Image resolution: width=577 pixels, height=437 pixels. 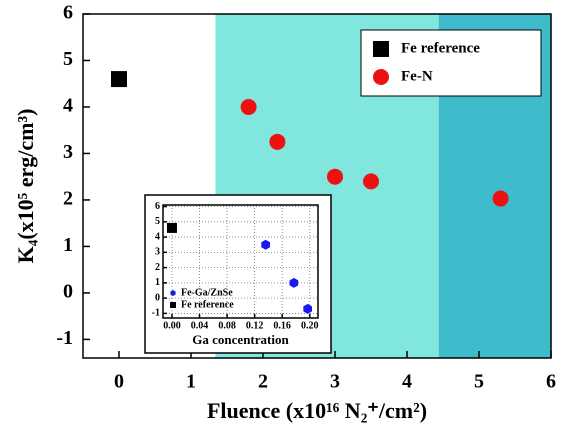 What do you see at coordinates (172, 325) in the screenshot?
I see `x-tick-label: 0.00` at bounding box center [172, 325].